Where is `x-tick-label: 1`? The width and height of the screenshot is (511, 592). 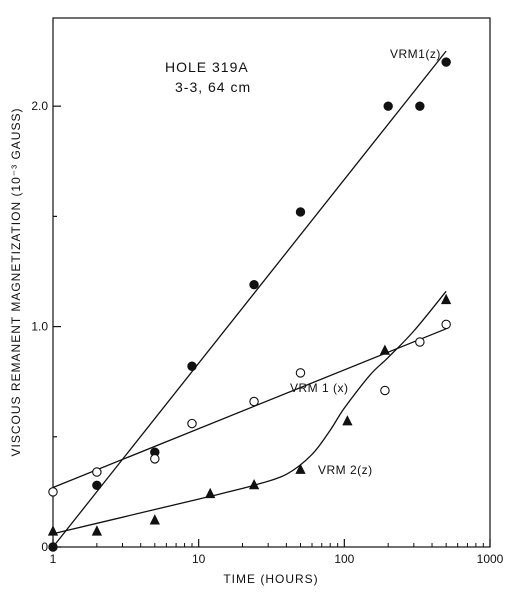 x-tick-label: 1 is located at coordinates (53, 559).